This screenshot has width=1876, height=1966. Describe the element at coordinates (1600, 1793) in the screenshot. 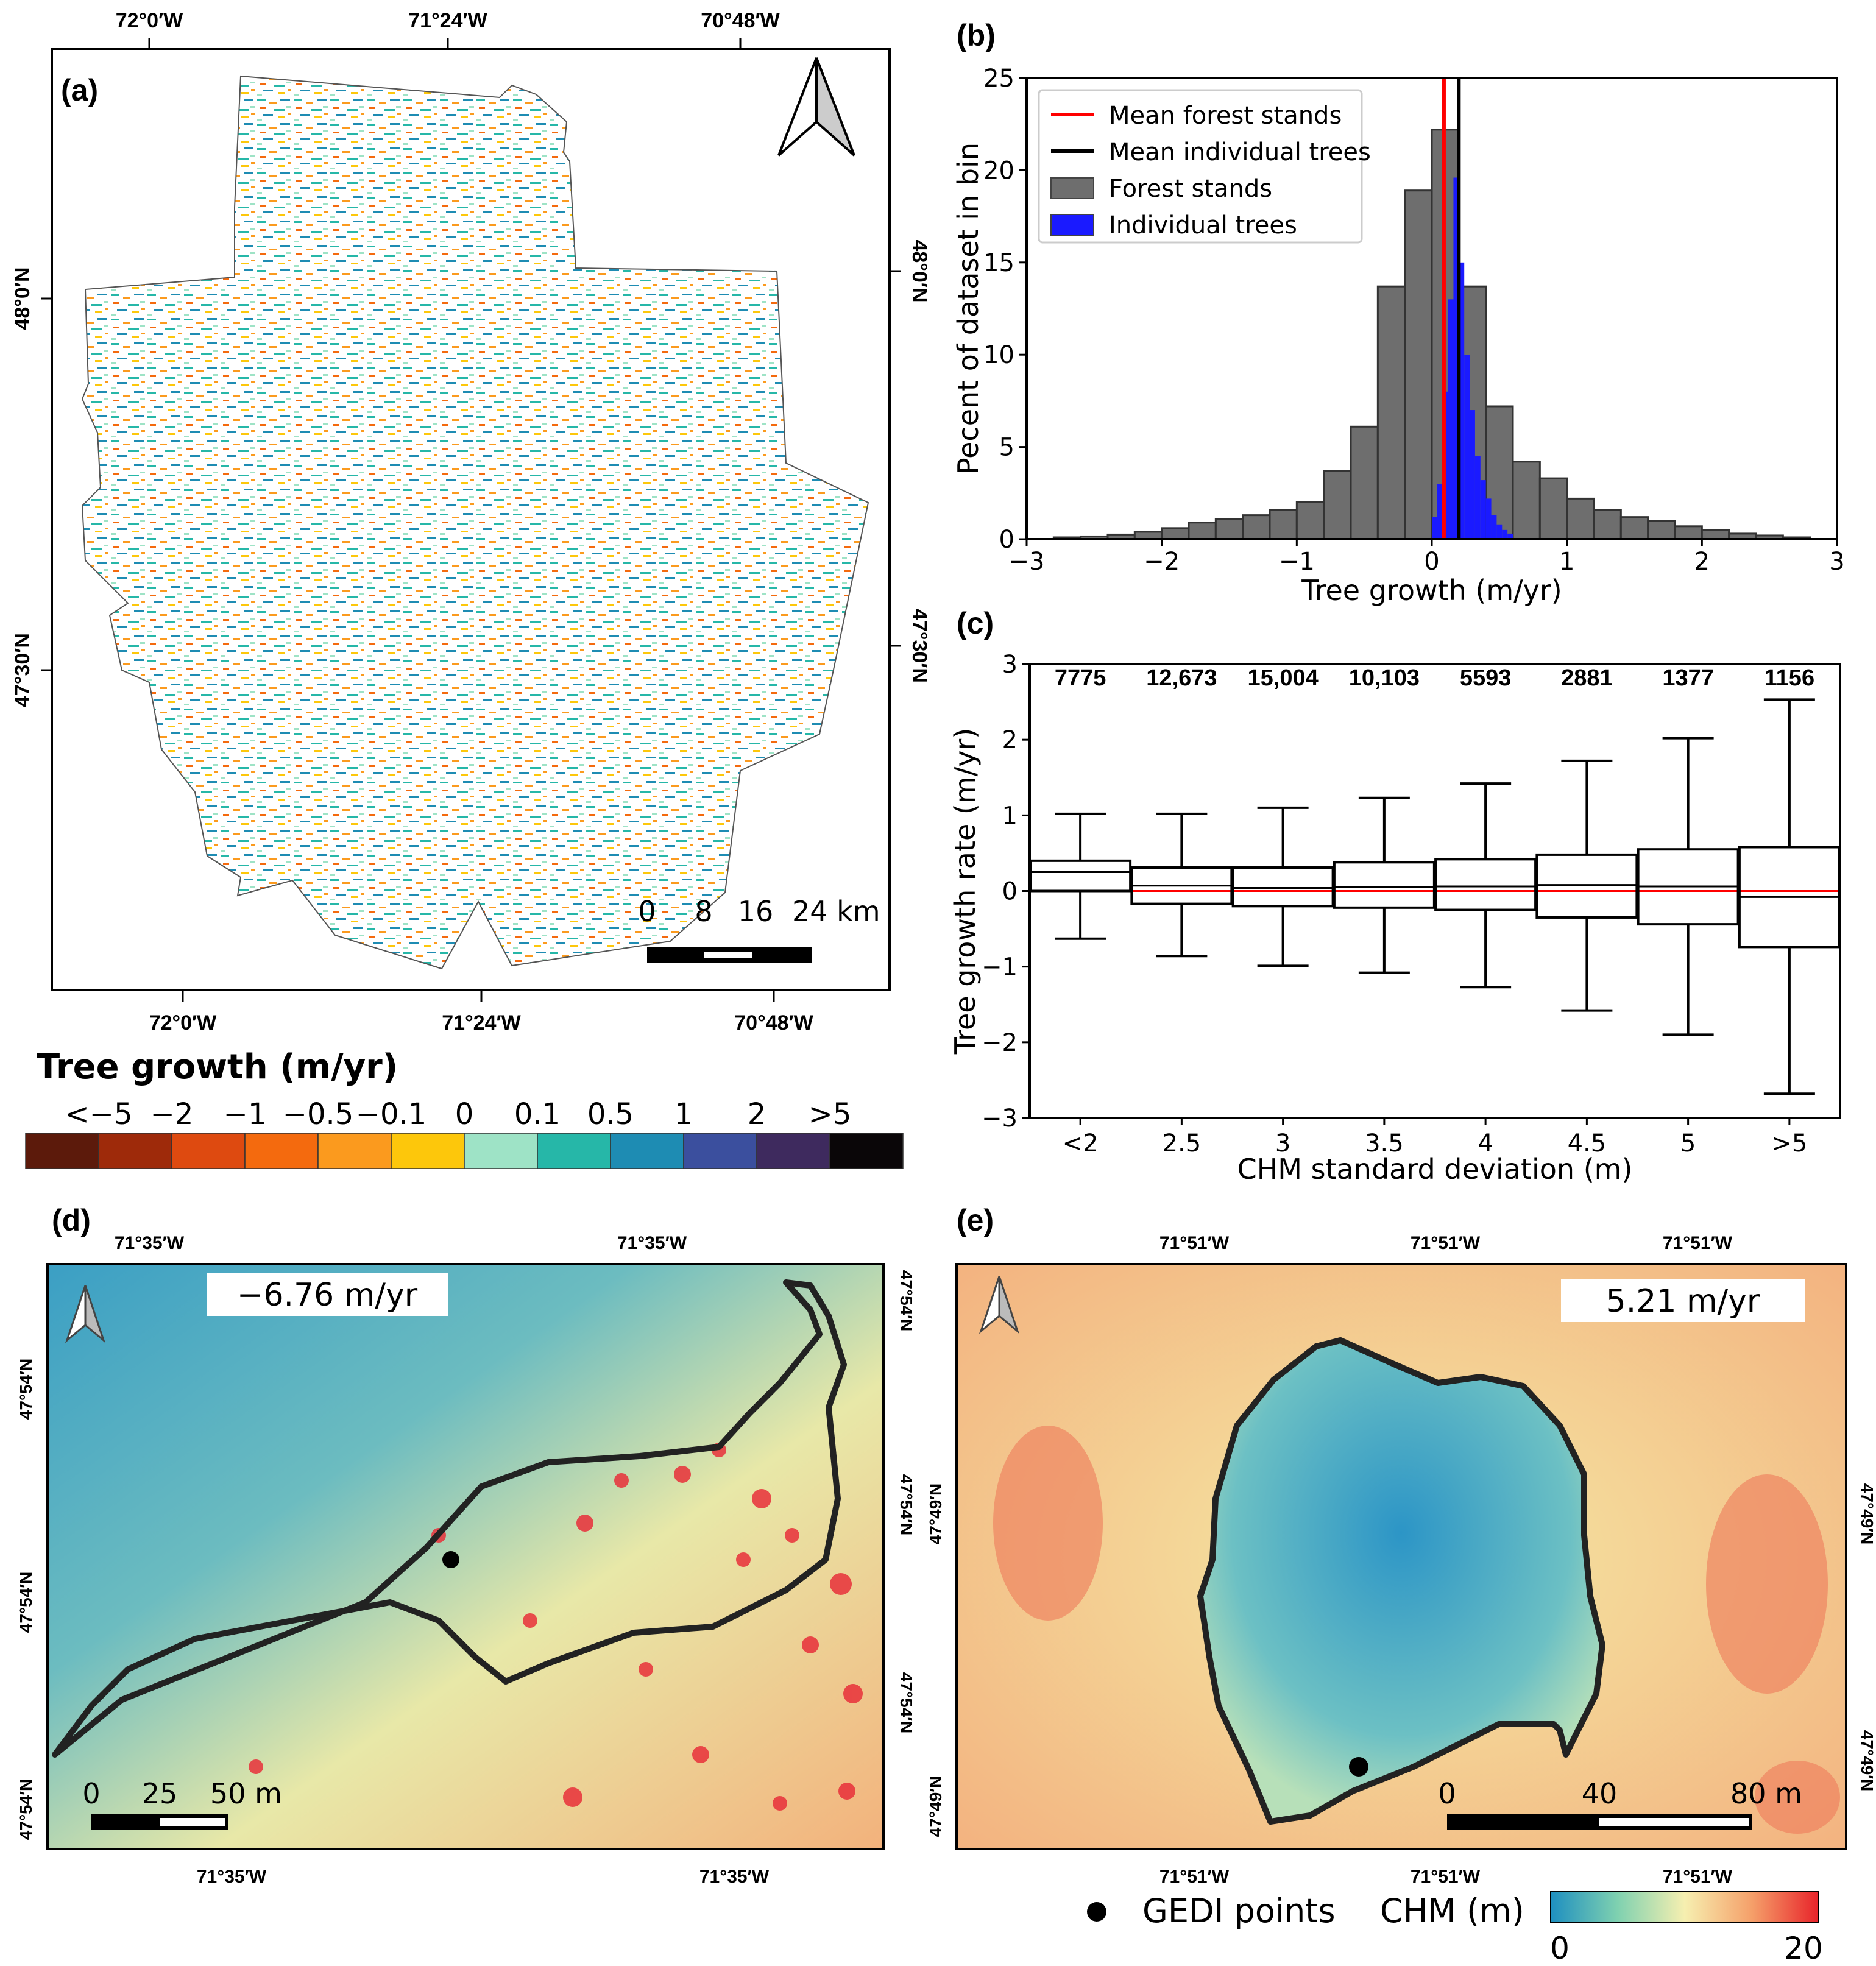

I see `svg-text: 40` at that location.